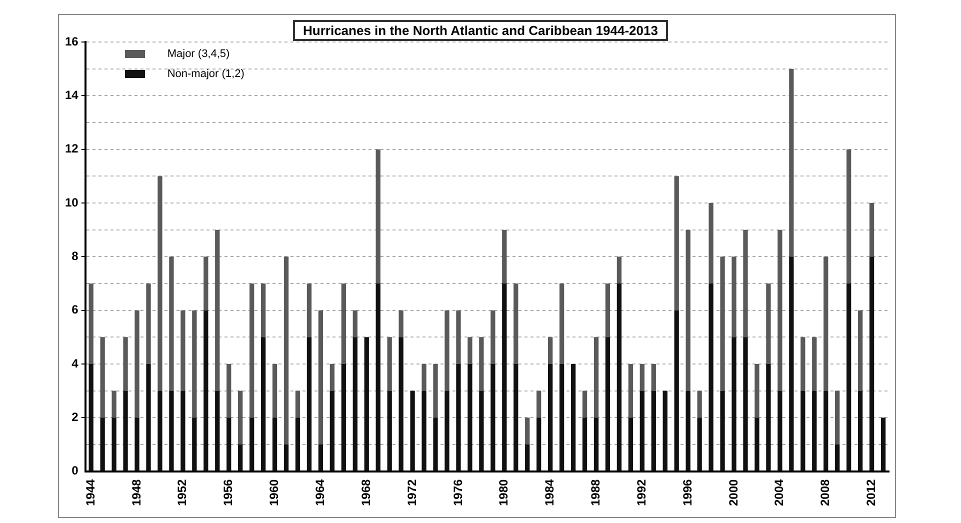  Describe the element at coordinates (503, 492) in the screenshot. I see `x-tick-label: 1980` at that location.